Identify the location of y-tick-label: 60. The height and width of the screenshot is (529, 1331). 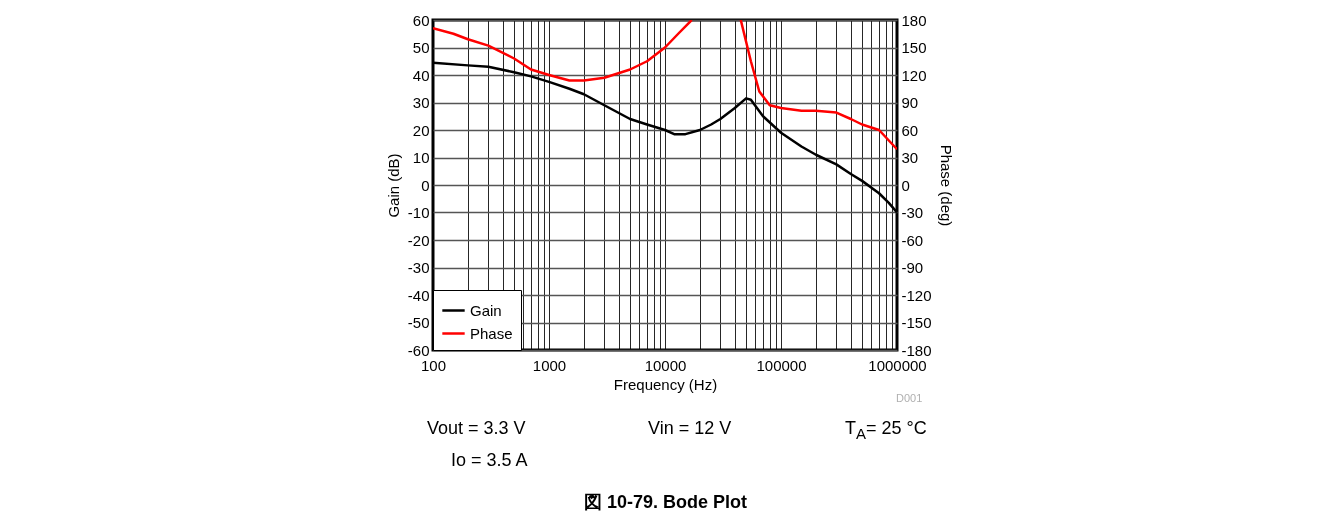
(421, 20).